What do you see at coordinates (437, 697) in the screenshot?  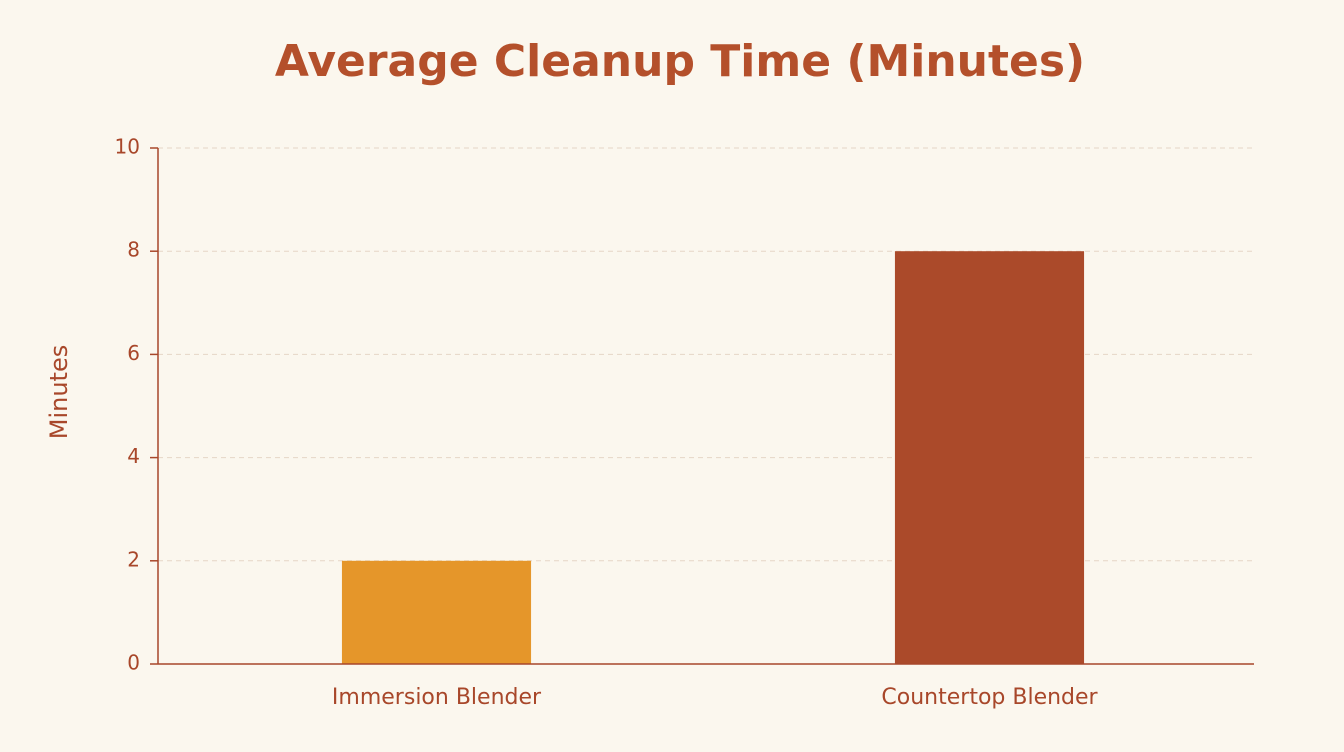 I see `x-tick-label: Immersion Blender` at bounding box center [437, 697].